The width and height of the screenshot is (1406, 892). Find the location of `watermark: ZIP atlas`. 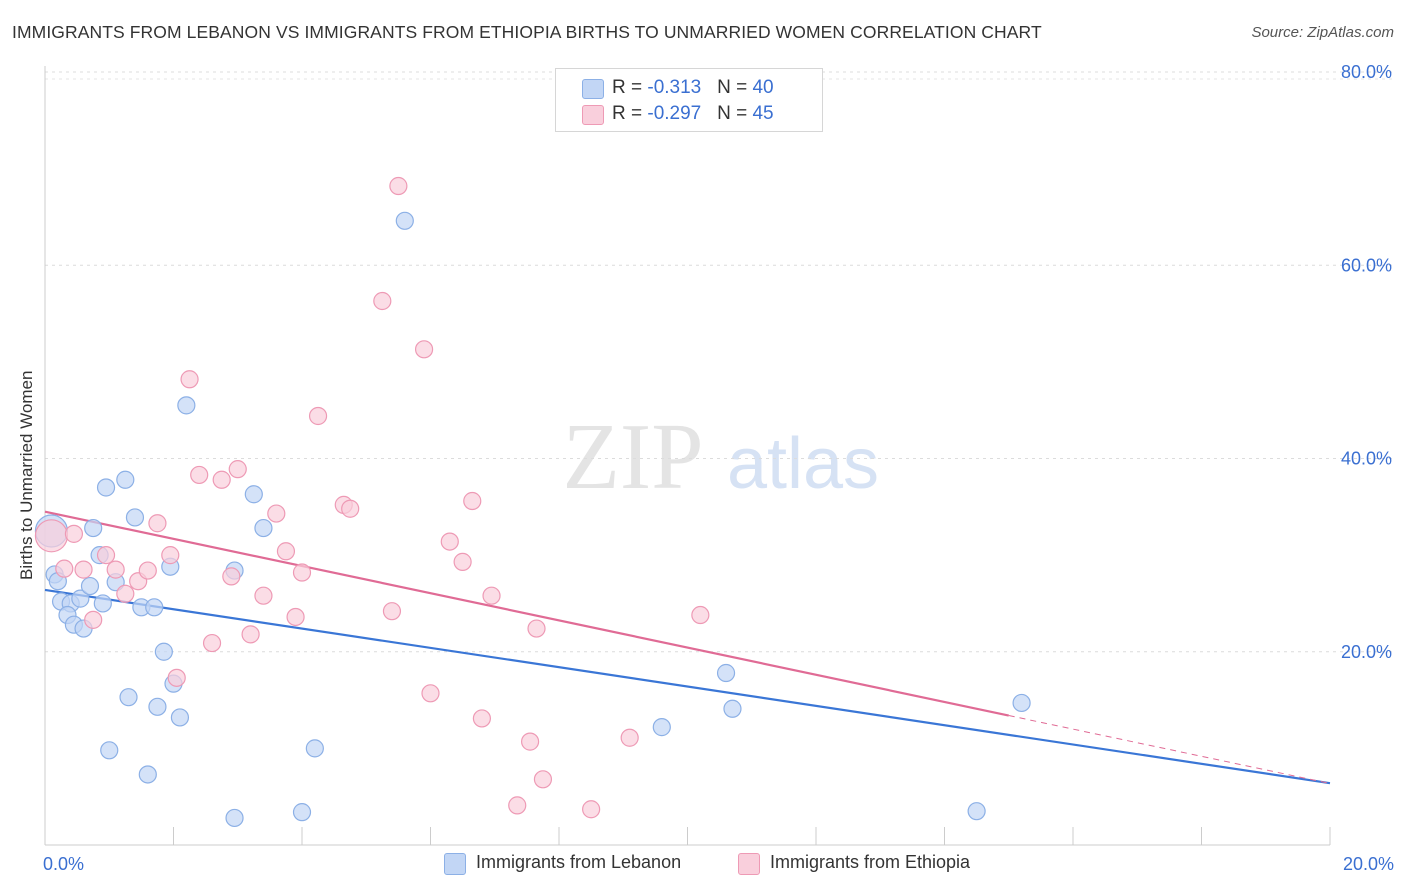

watermark: ZIP atlas is located at coordinates (721, 457).